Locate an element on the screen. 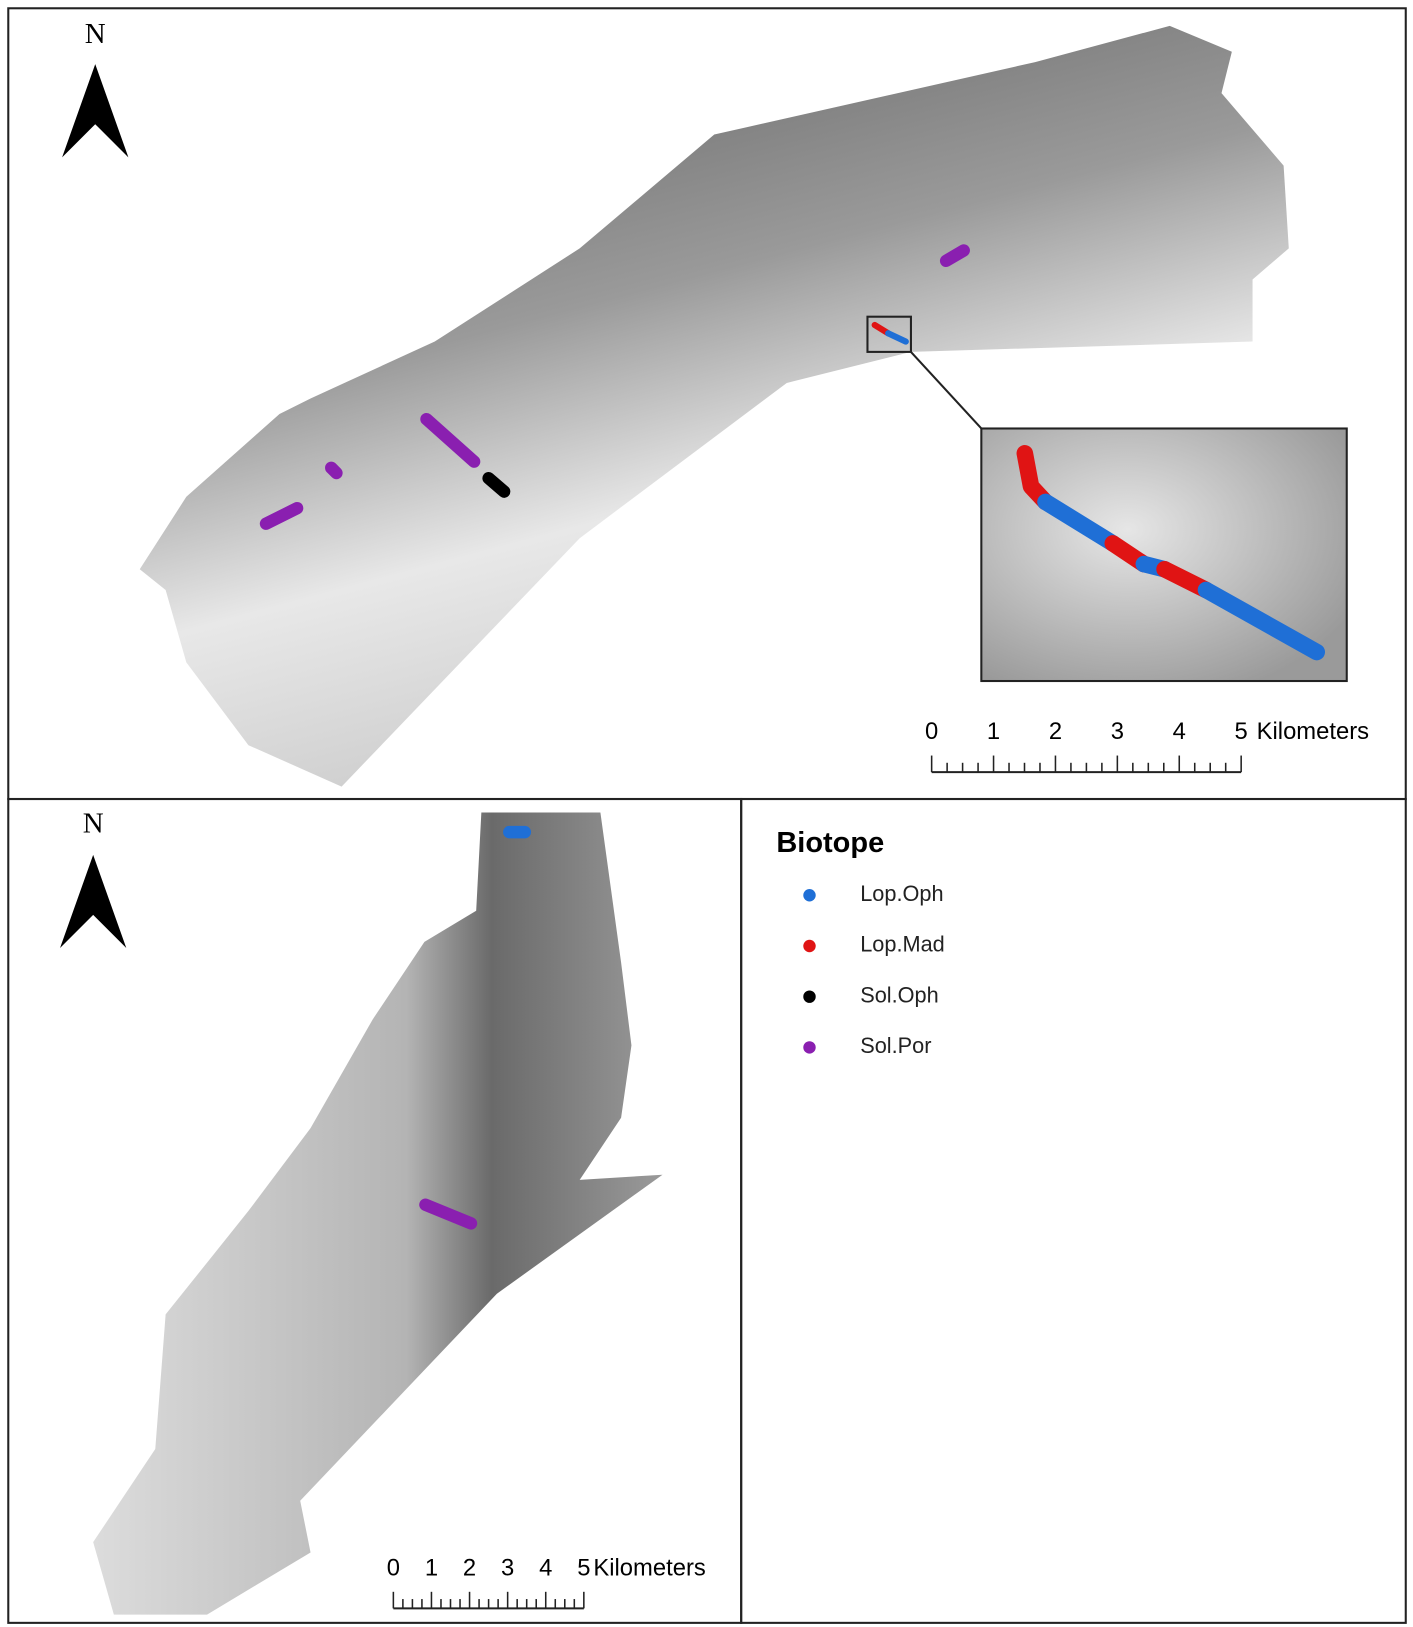 This screenshot has height=1627, width=1413. inset-connector is located at coordinates (946, 390).